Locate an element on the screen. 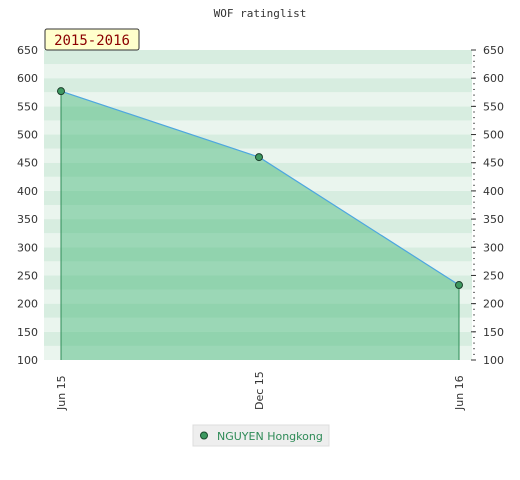 This screenshot has width=520, height=480. y-tick-label-right: 250 is located at coordinates (493, 275).